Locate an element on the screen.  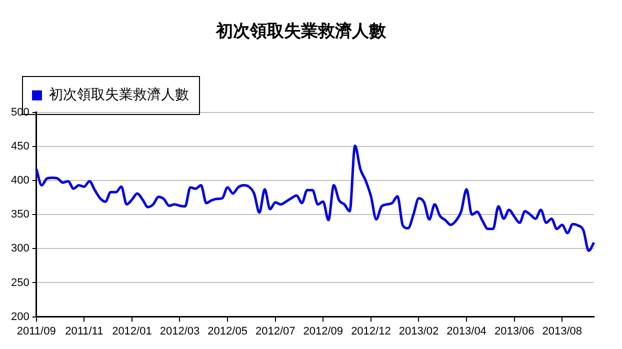
x-tick-label: 2013/04 is located at coordinates (466, 331).